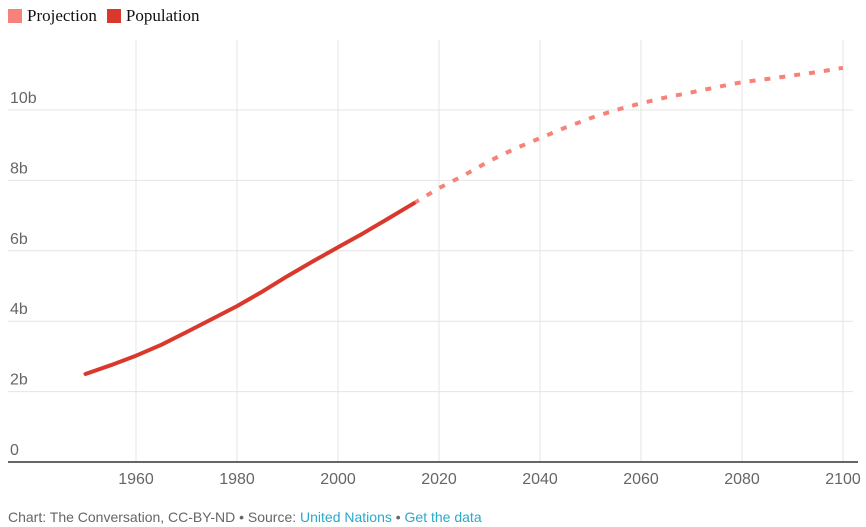 This screenshot has height=527, width=866. What do you see at coordinates (641, 479) in the screenshot?
I see `x-tick-label-2060: 2060` at bounding box center [641, 479].